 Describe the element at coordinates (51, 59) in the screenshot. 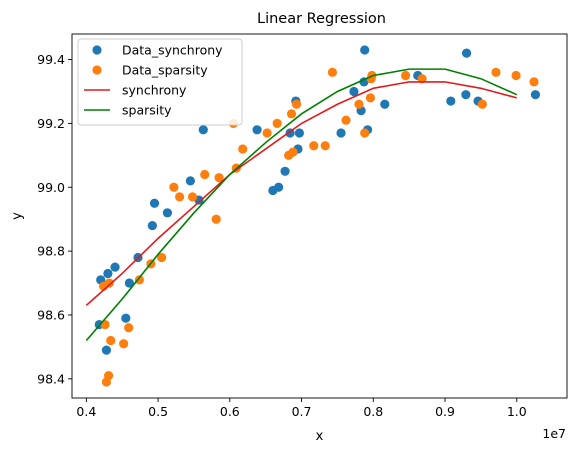

I see `y-tick-label: 99.4` at that location.